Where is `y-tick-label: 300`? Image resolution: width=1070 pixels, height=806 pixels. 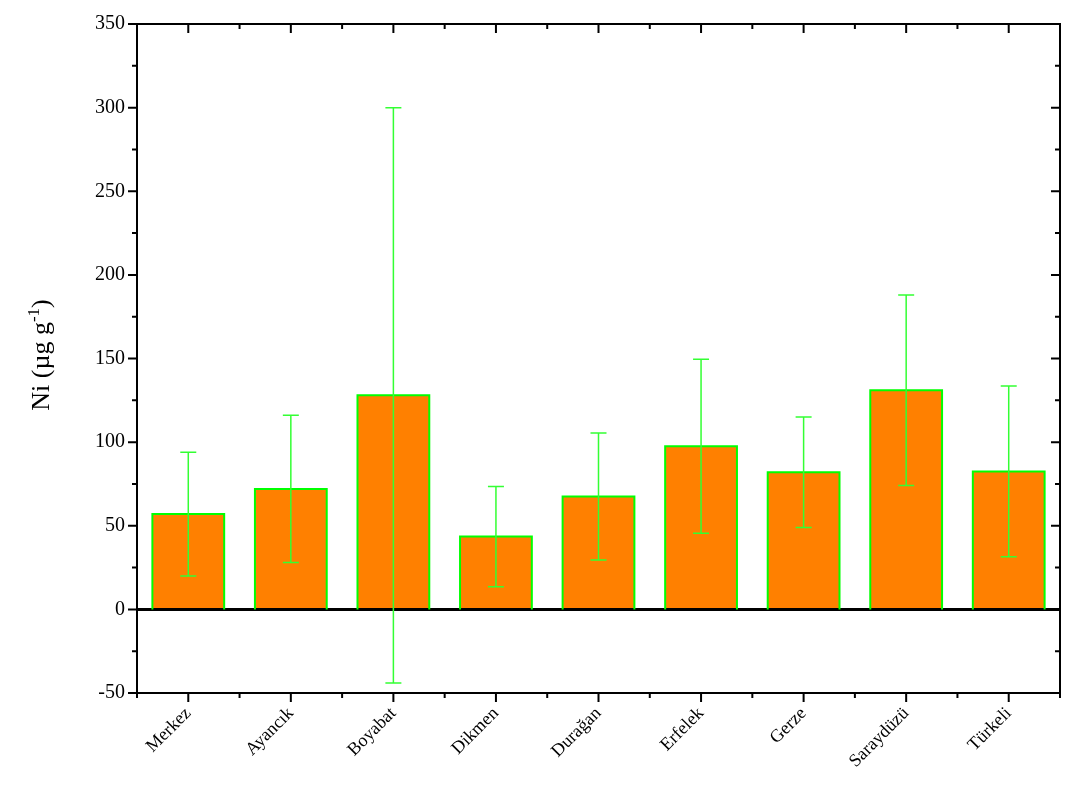 y-tick-label: 300 is located at coordinates (110, 105).